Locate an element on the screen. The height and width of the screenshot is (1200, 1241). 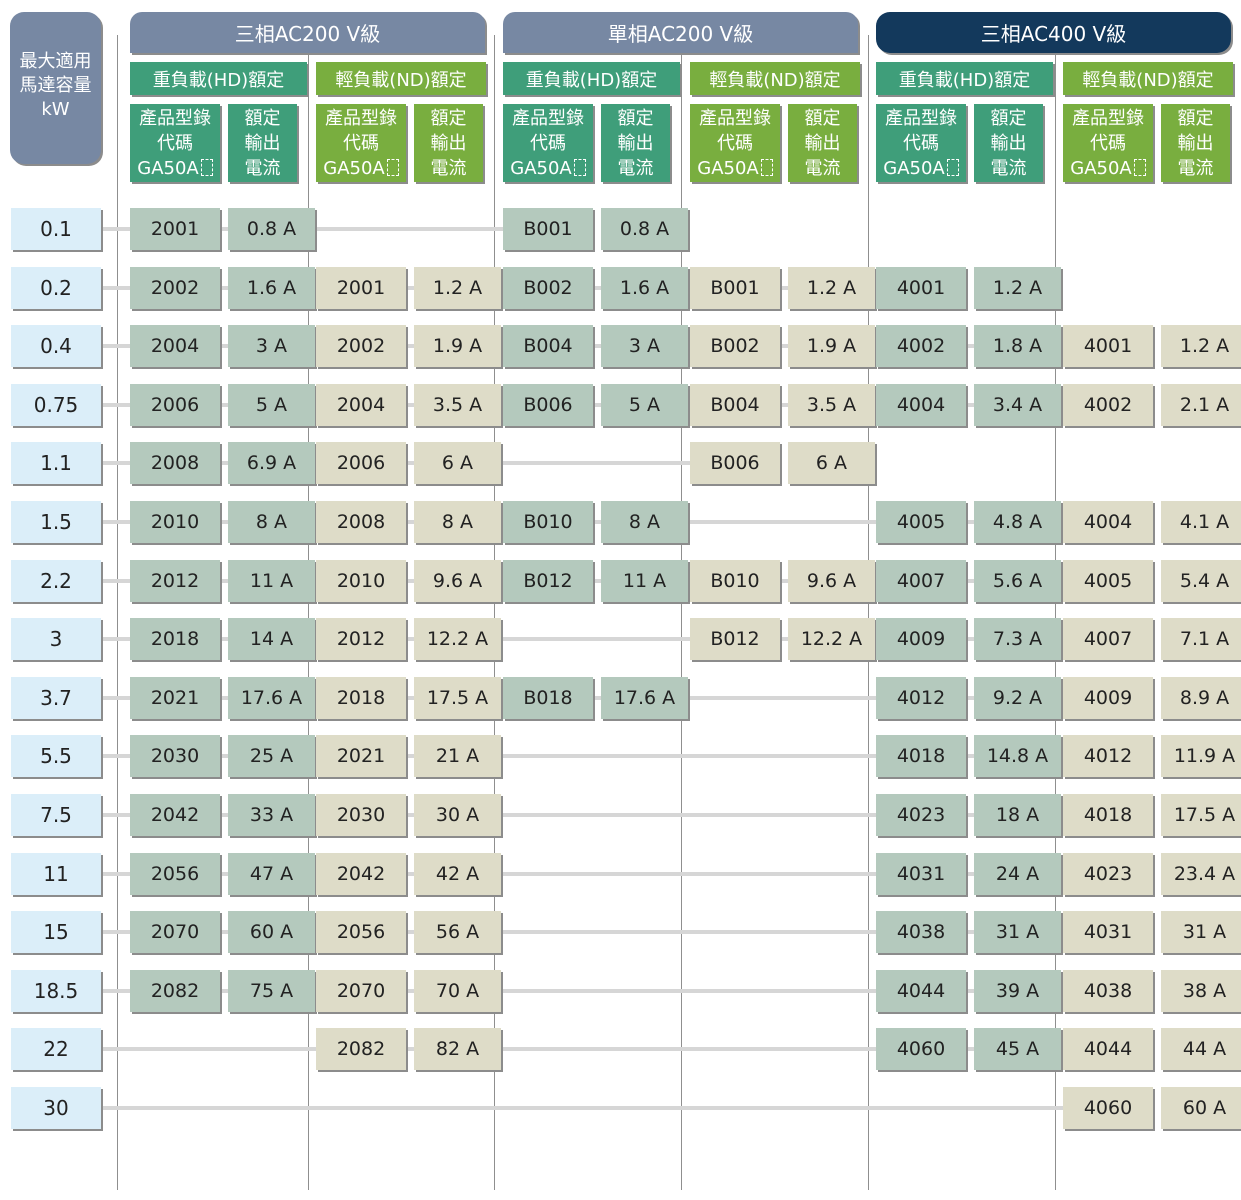
rated-current-cell: 6 A is located at coordinates (457, 463).